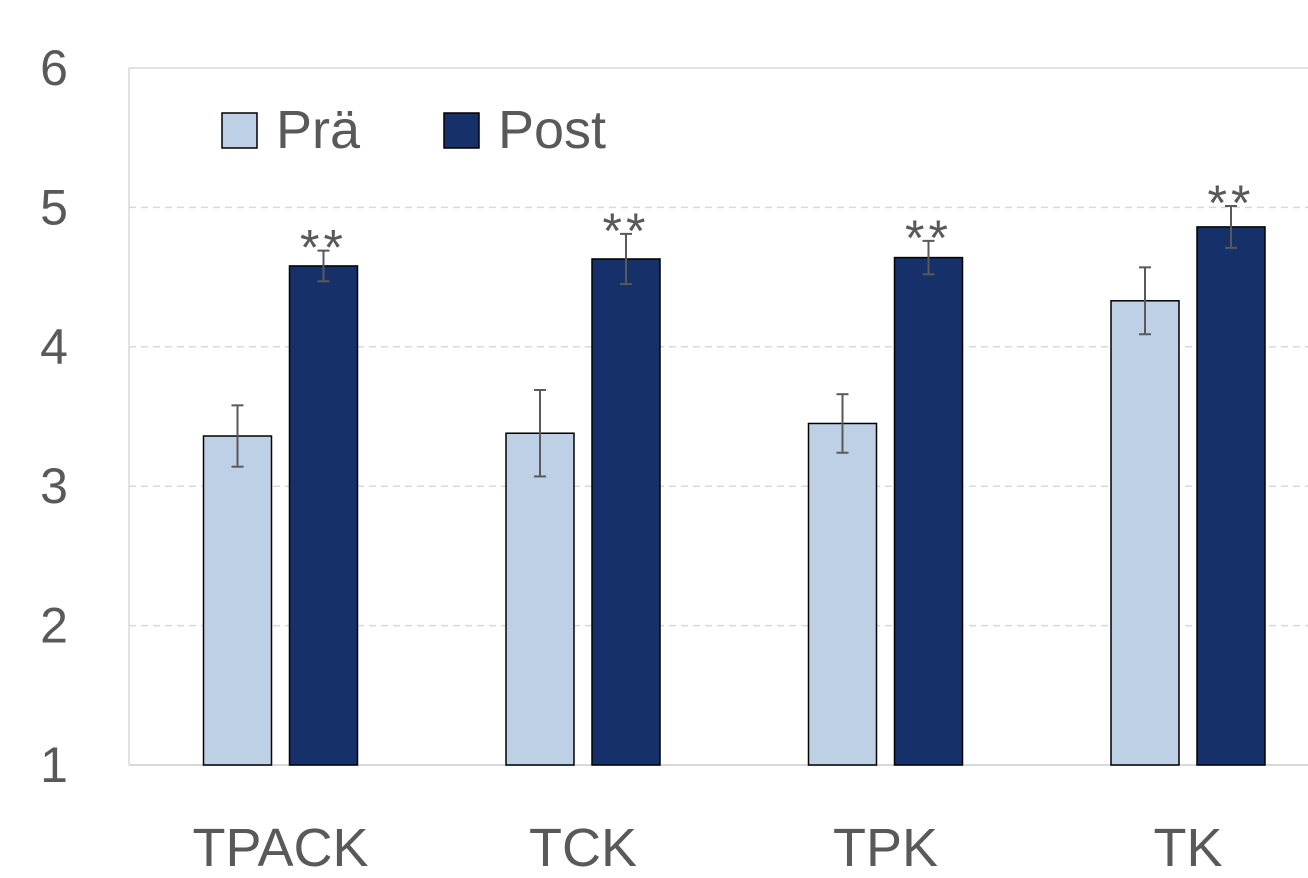  I want to click on legend-label: Prä, so click(318, 130).